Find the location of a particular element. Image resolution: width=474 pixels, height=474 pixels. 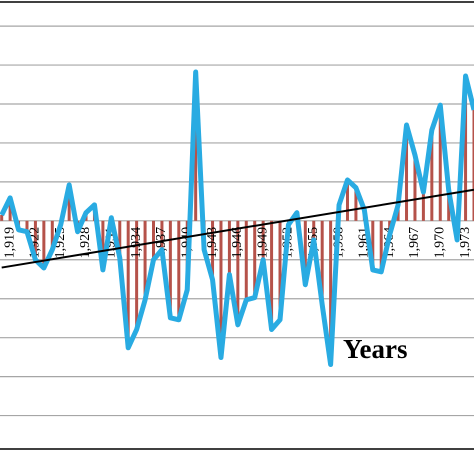

x-tick-label: 1,949 is located at coordinates (262, 243).